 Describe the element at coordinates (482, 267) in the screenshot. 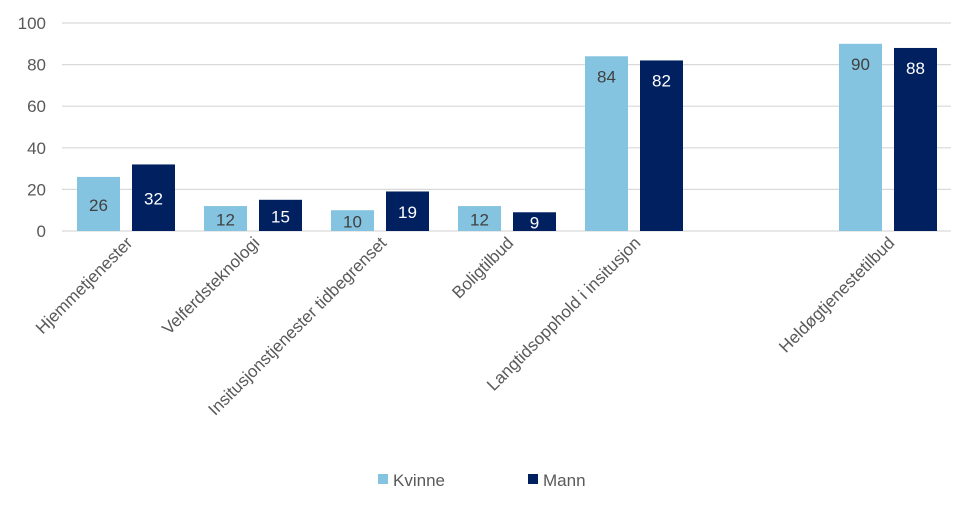

I see `x-category-label: Boligtilbud` at that location.